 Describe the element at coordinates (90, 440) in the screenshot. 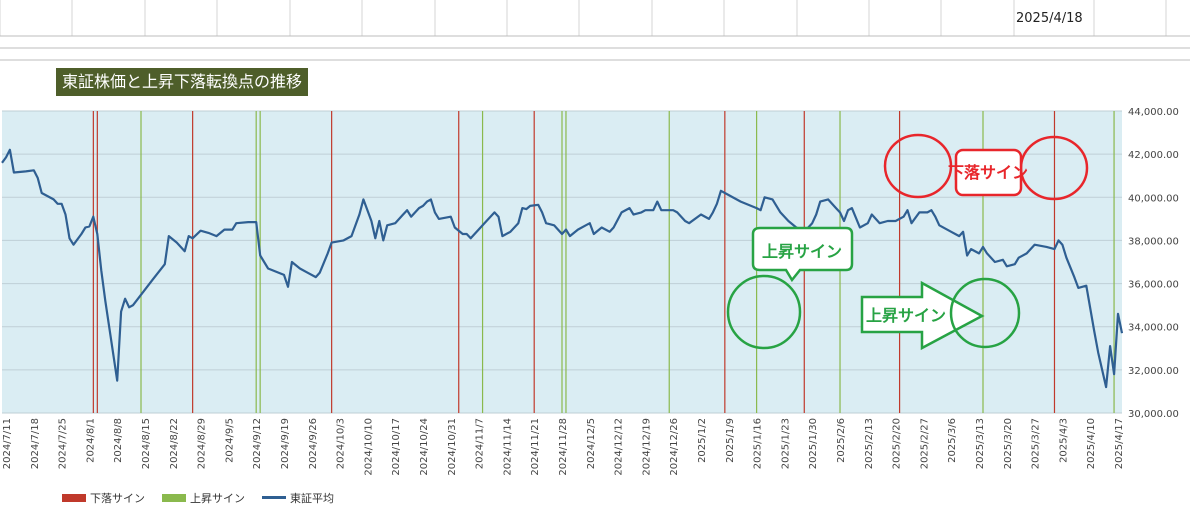

I see `x-tick-label-3: 2024/8/1` at that location.